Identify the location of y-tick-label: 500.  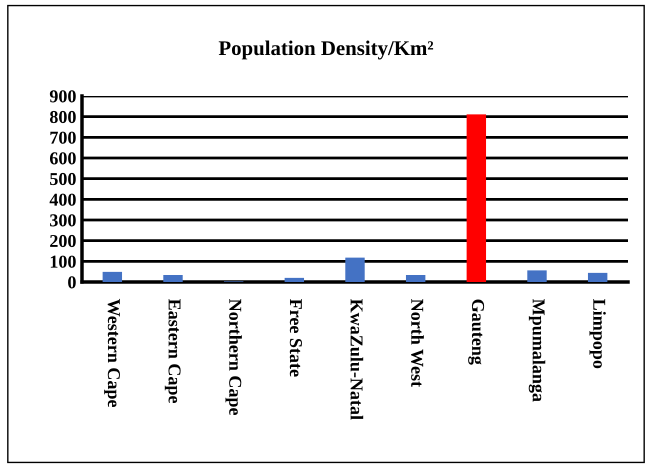
(63, 179).